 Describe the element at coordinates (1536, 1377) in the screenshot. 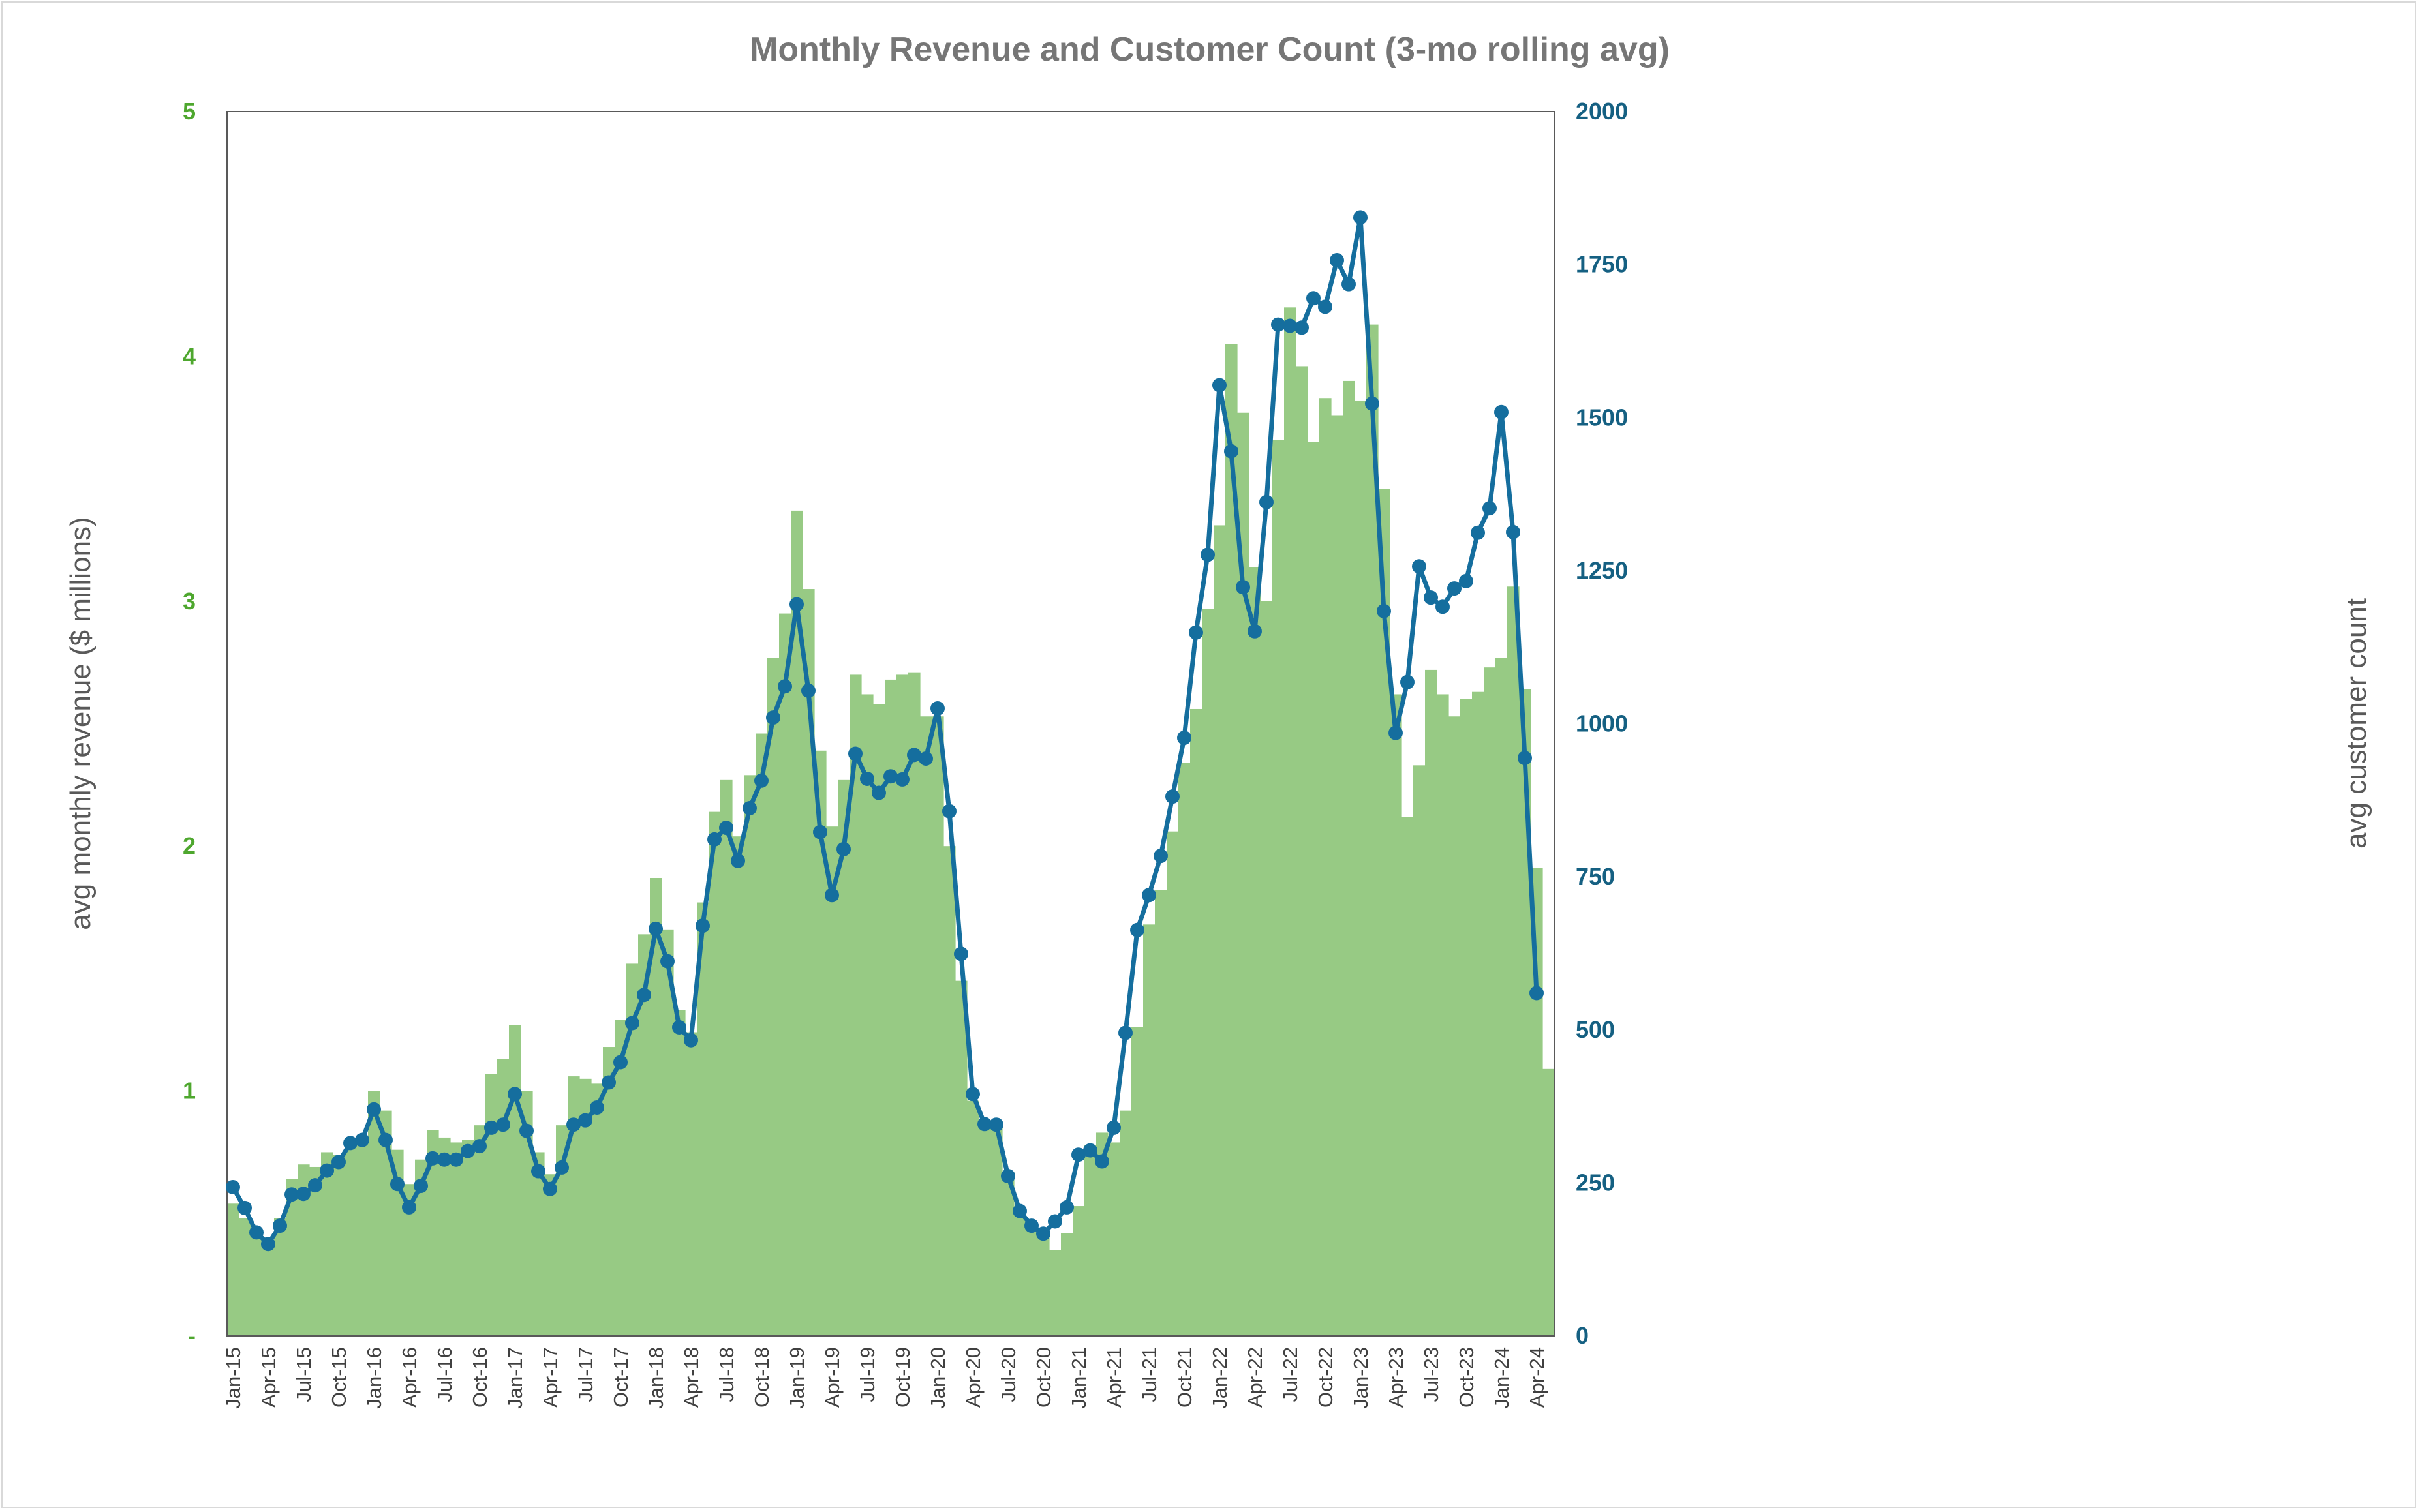

I see `x-tick-label: Apr-24` at that location.